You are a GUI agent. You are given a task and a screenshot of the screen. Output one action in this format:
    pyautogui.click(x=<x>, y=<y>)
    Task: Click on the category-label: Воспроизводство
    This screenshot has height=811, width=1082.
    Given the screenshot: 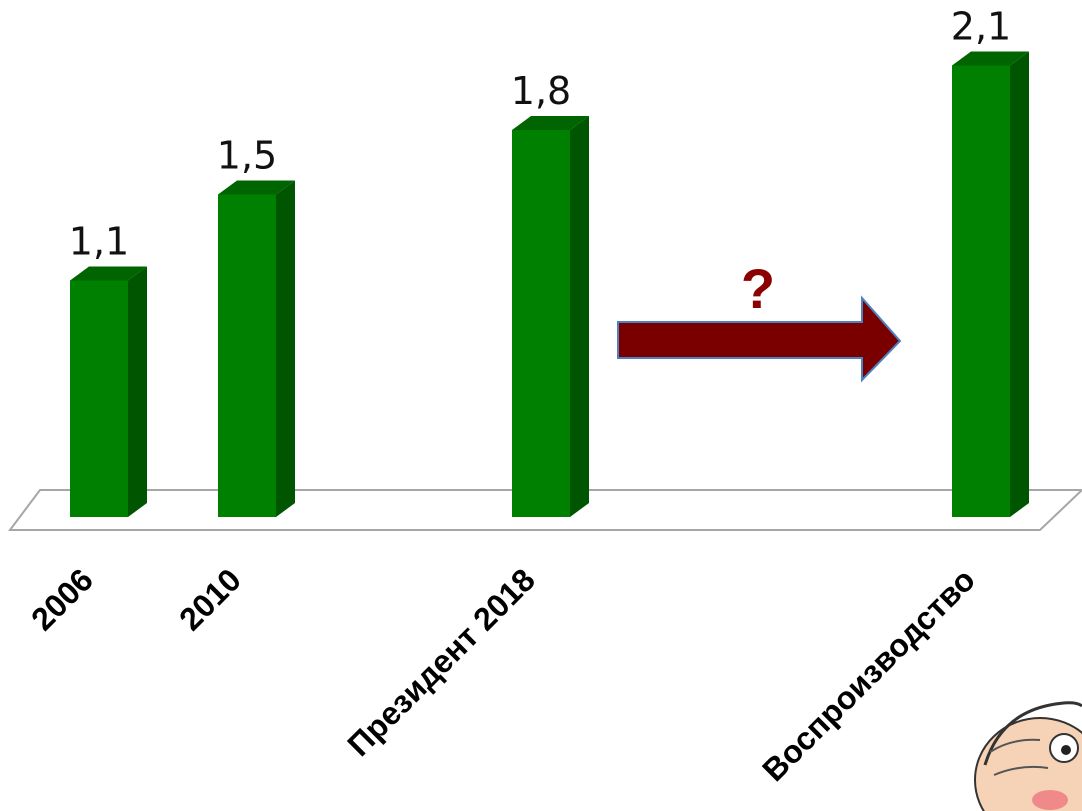 What is the action you would take?
    pyautogui.click(x=868, y=674)
    